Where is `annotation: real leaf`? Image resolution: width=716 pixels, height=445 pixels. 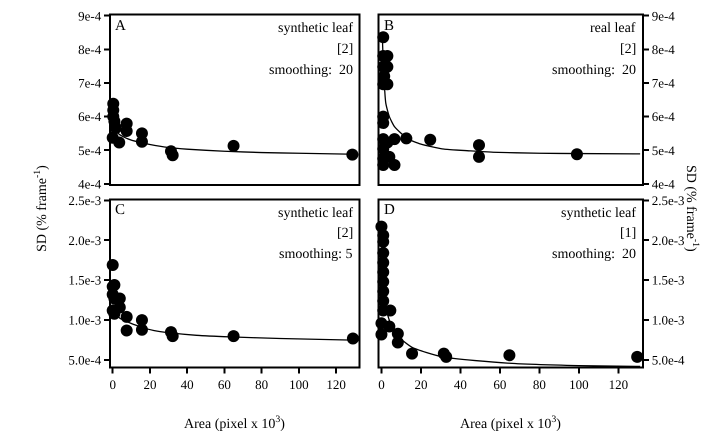
annotation: real leaf is located at coordinates (613, 28).